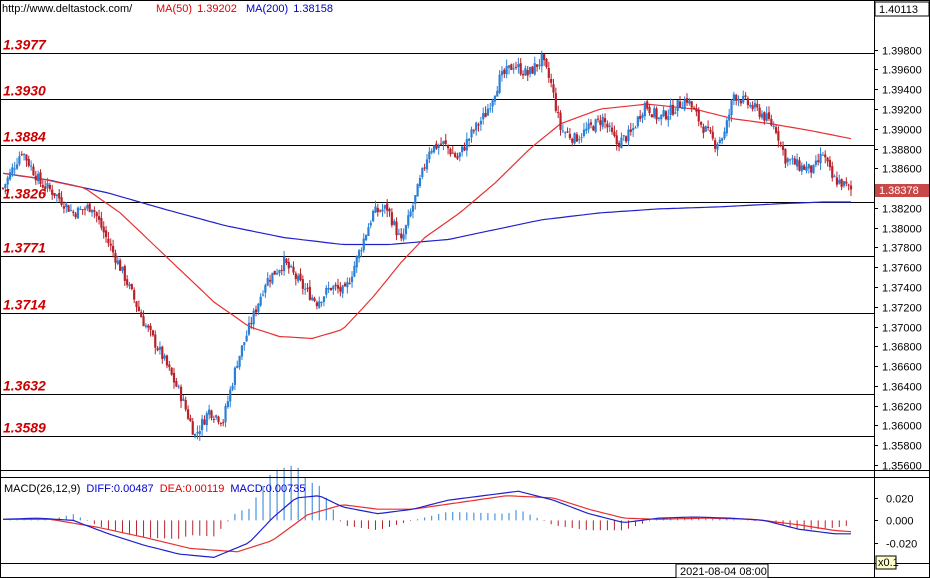 Image resolution: width=930 pixels, height=578 pixels. Describe the element at coordinates (902, 52) in the screenshot. I see `price-tick-label: 1.39800` at that location.